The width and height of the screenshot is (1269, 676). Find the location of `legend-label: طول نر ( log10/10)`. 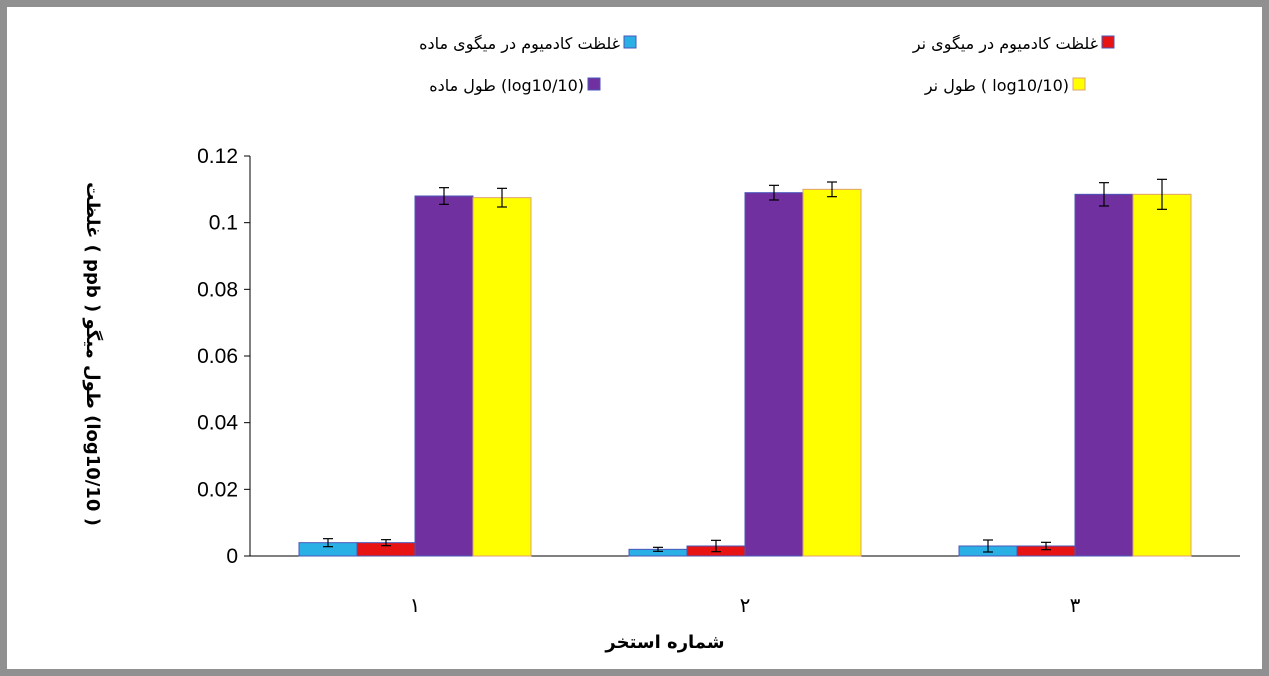

legend-label: طول نر ( log10/10) is located at coordinates (996, 86).